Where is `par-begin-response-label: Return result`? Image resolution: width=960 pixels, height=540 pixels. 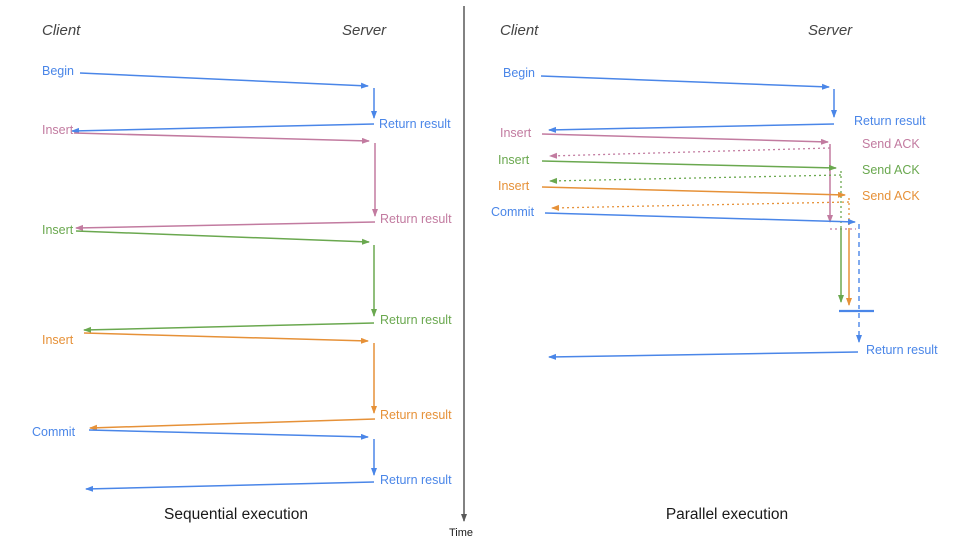
par-begin-response-label: Return result is located at coordinates (890, 121).